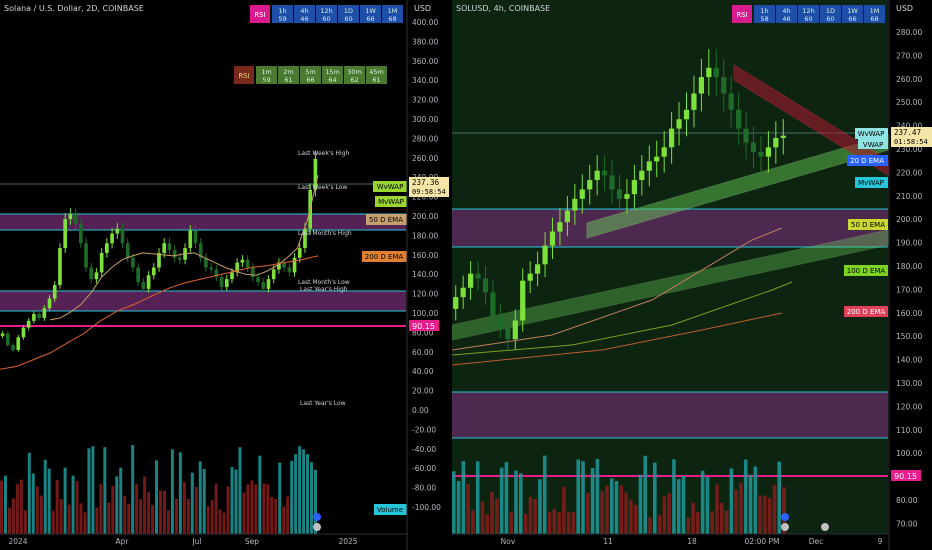  What do you see at coordinates (376, 75) in the screenshot?
I see `left-mid-tf-45m` at bounding box center [376, 75].